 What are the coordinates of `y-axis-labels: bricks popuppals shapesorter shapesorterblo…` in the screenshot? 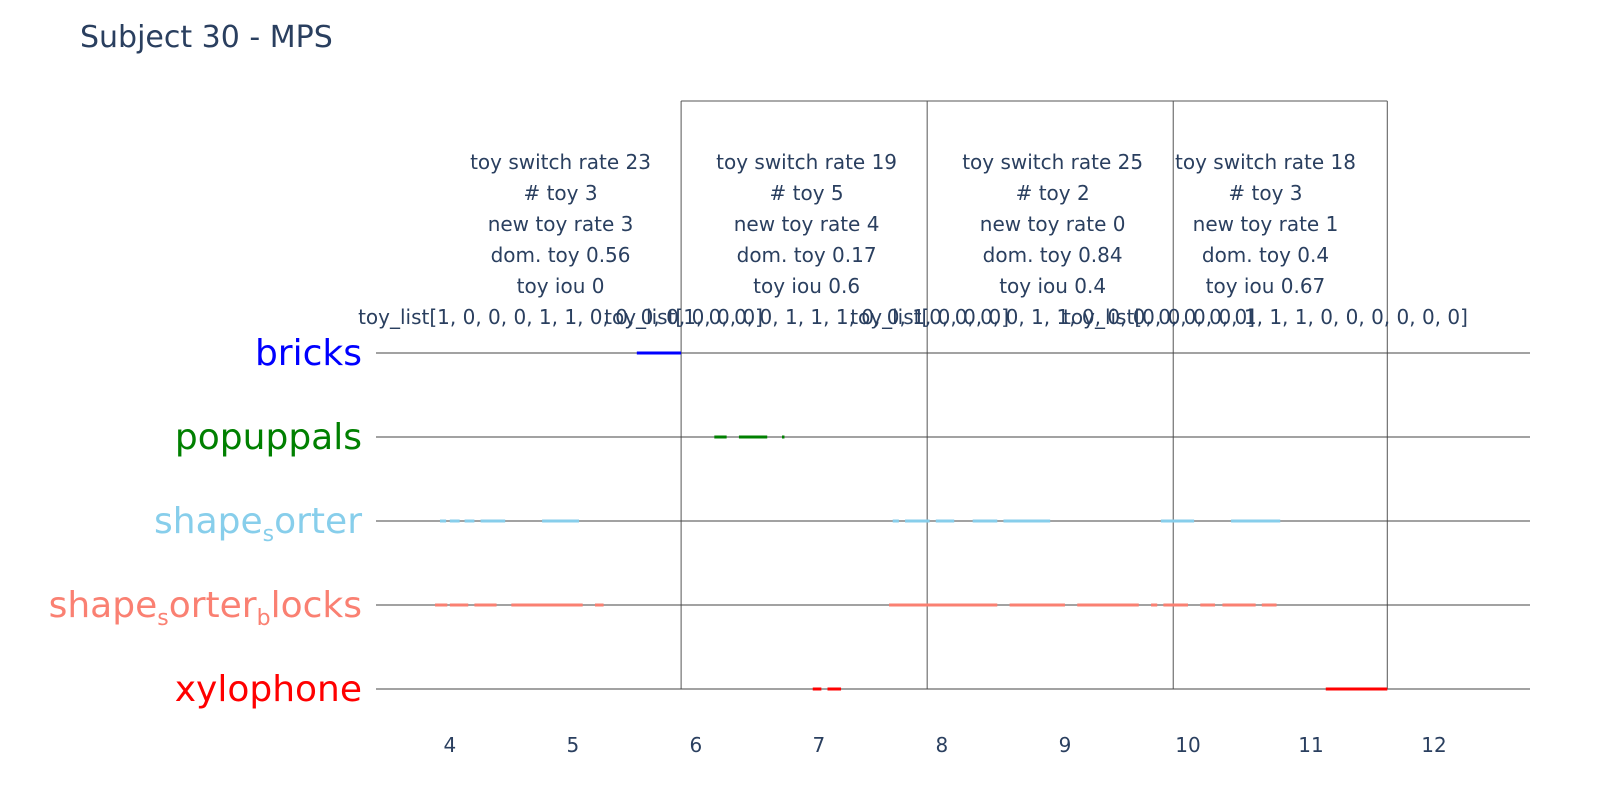 It's located at (206, 521).